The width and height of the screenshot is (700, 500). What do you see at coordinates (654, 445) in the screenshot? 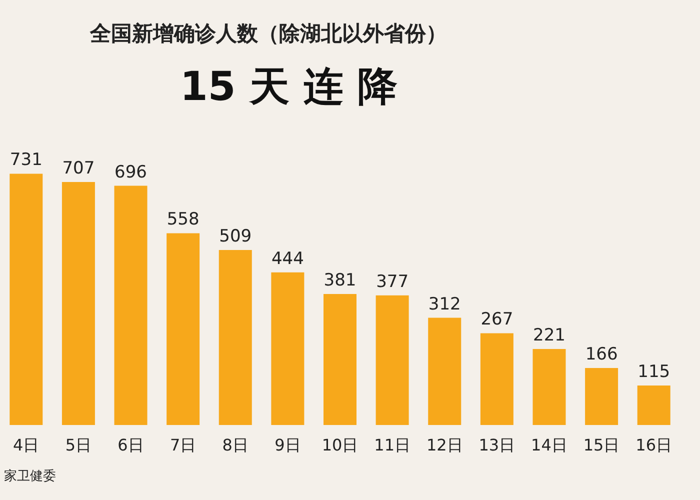
I see `x-tick-label: 16日` at bounding box center [654, 445].